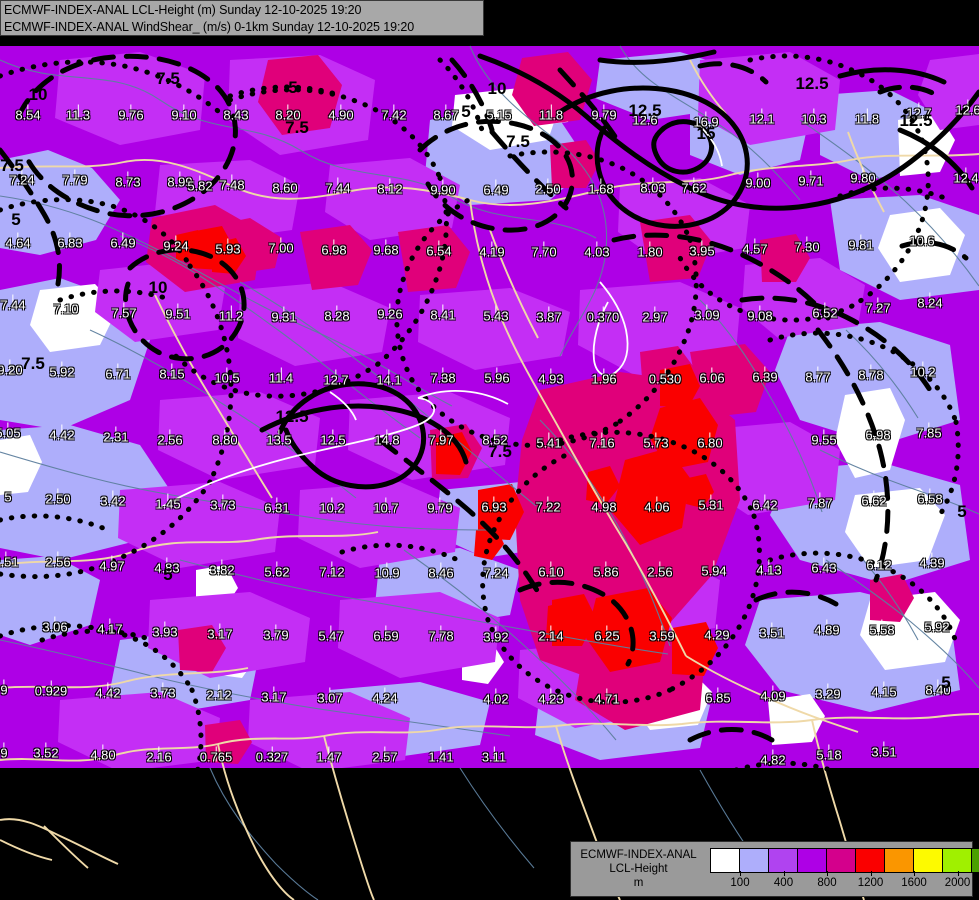  I want to click on legend-tick-label: 400, so click(783, 883).